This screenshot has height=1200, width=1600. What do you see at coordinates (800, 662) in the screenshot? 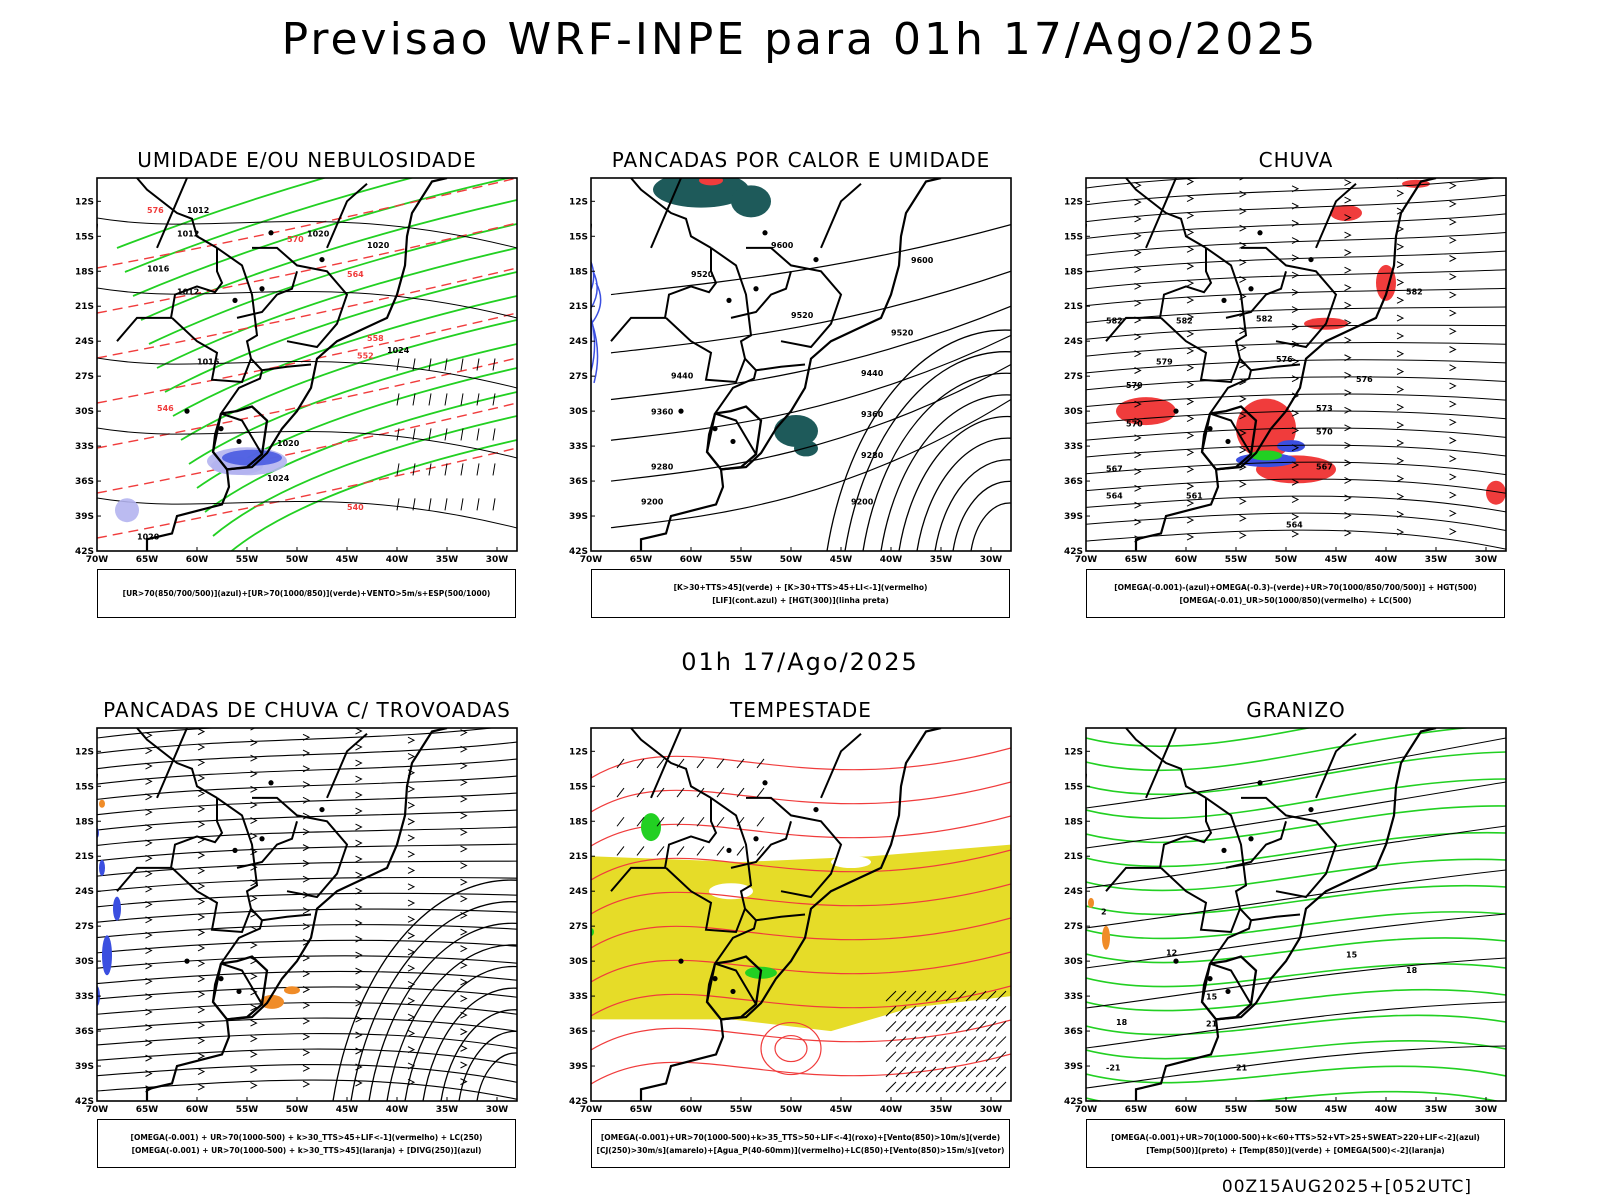
I see `valid-time-title: 01h 17/Ago/2025` at bounding box center [800, 662].